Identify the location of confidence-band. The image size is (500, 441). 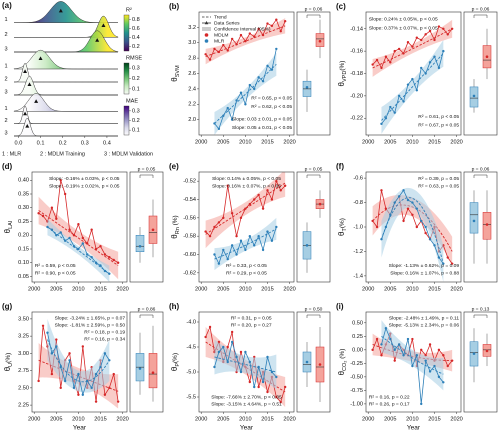
(412, 48).